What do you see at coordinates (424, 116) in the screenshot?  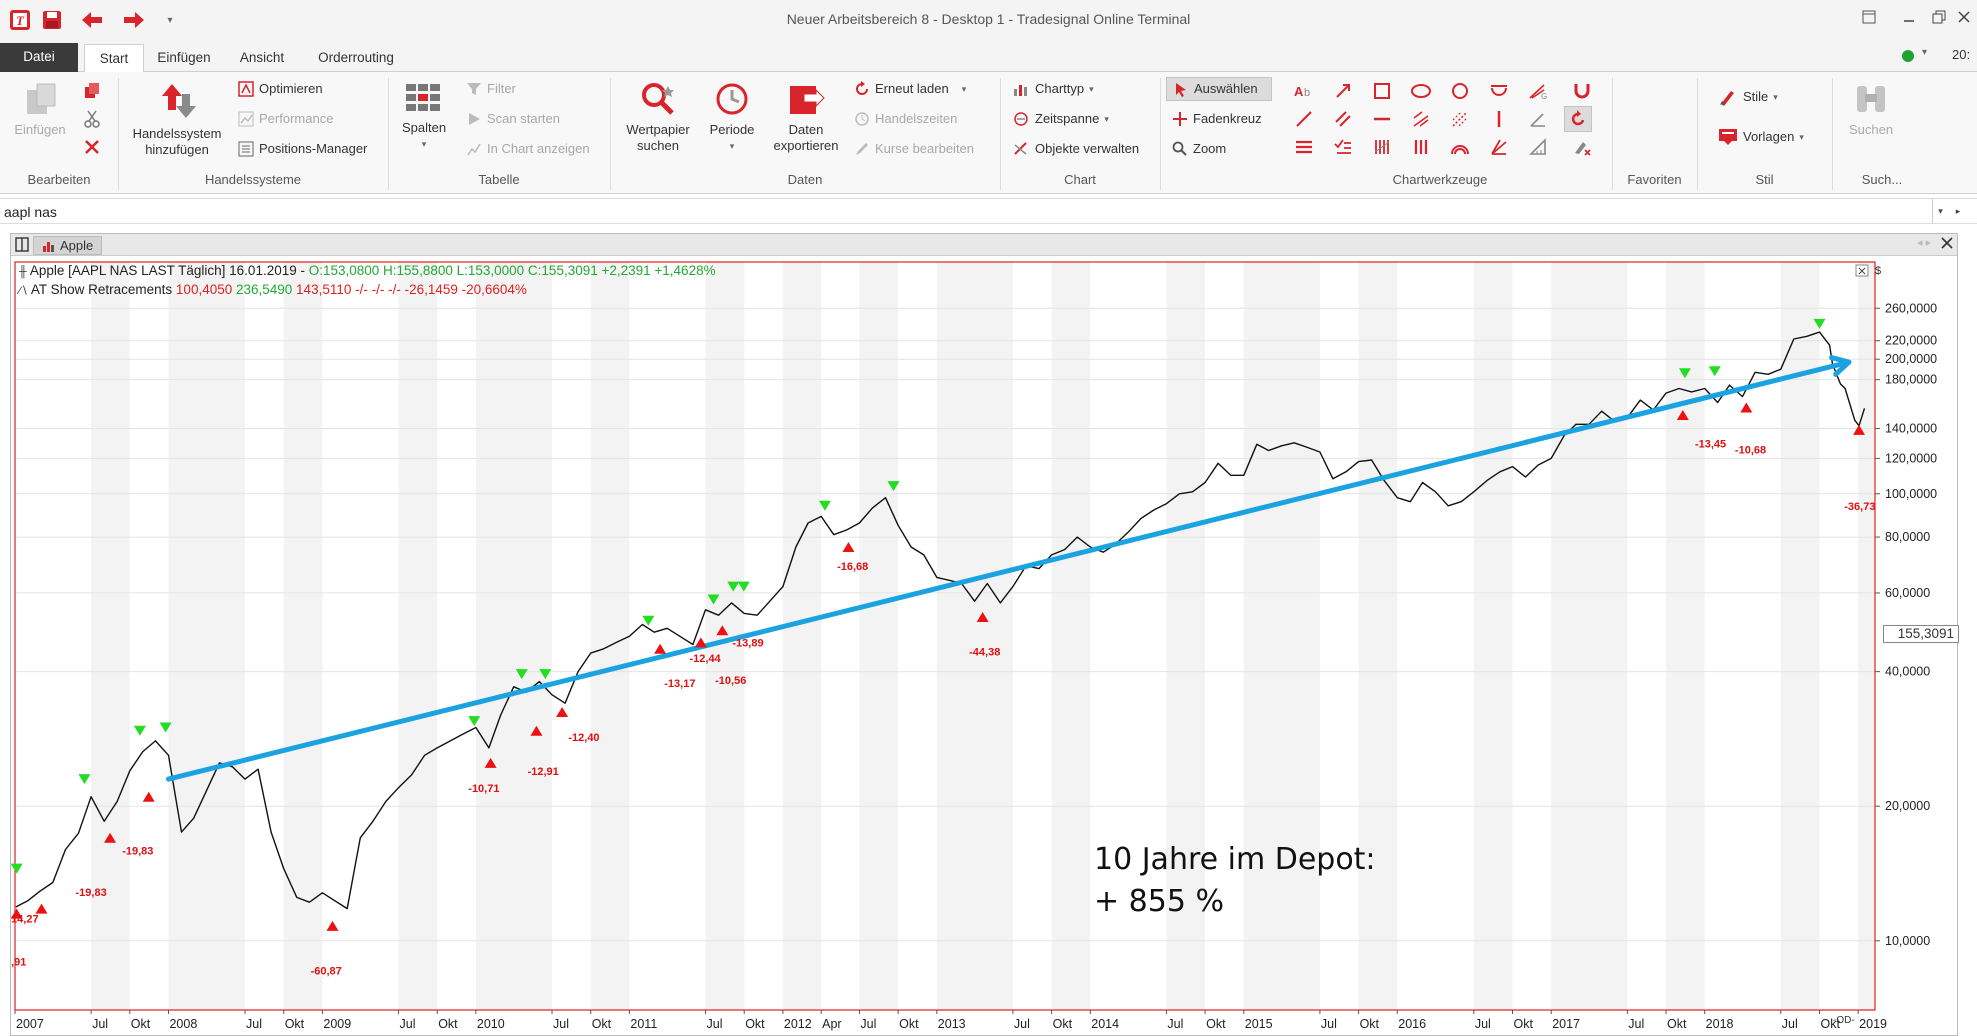 I see `columns-button: Spalten ▾` at bounding box center [424, 116].